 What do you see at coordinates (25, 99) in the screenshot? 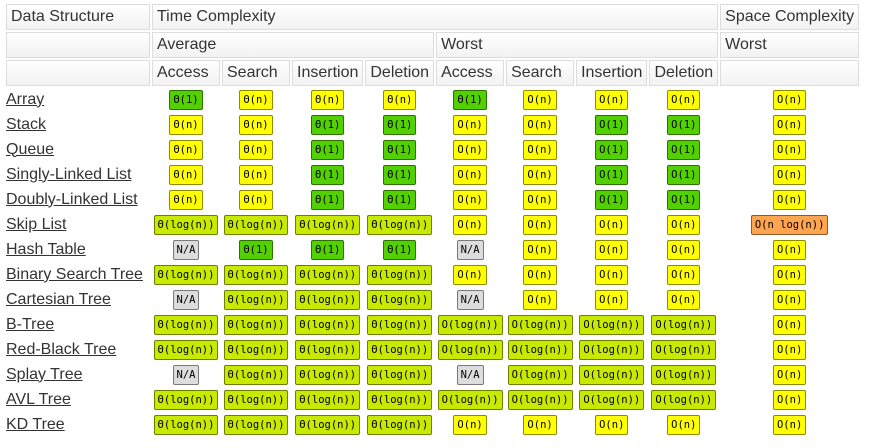
I see `structure-link: Array` at bounding box center [25, 99].